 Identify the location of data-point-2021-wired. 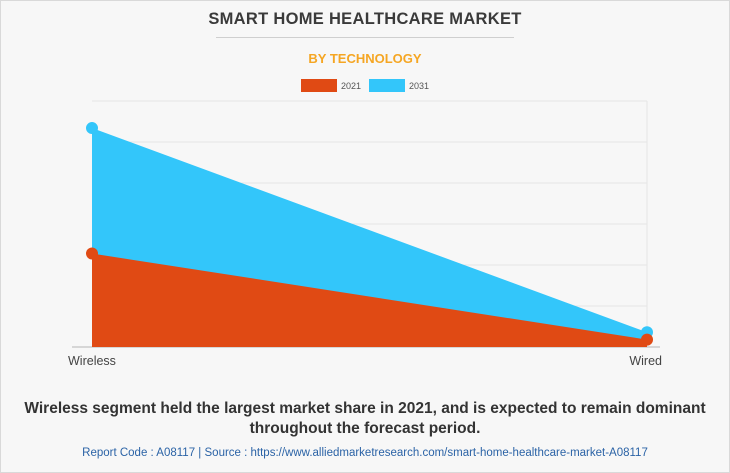
(647, 339).